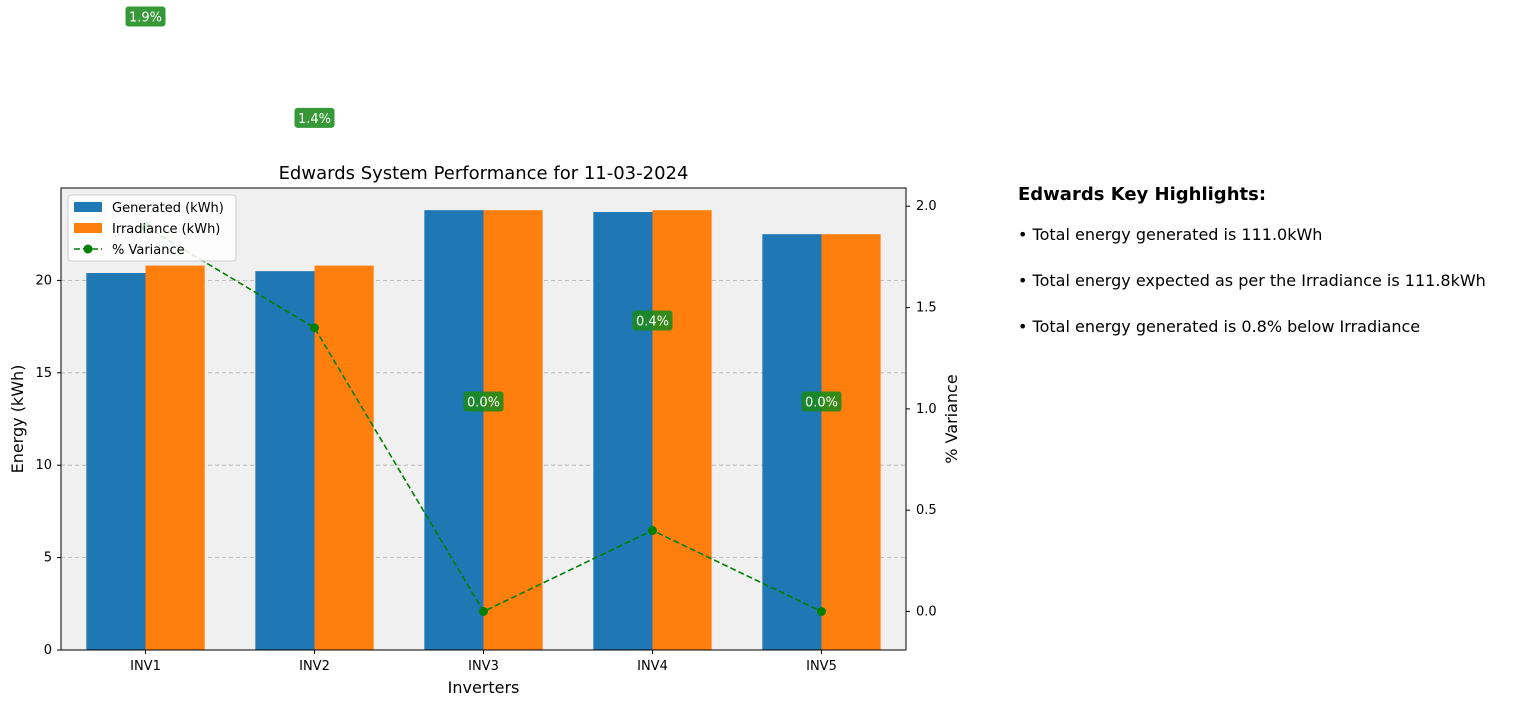  Describe the element at coordinates (951, 418) in the screenshot. I see `y2-axis-label: % Variance` at that location.